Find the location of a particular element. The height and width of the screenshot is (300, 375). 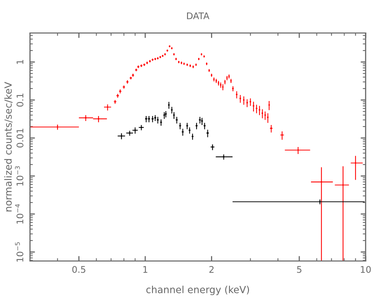

y-tick-label: 0.1 is located at coordinates (20, 100).